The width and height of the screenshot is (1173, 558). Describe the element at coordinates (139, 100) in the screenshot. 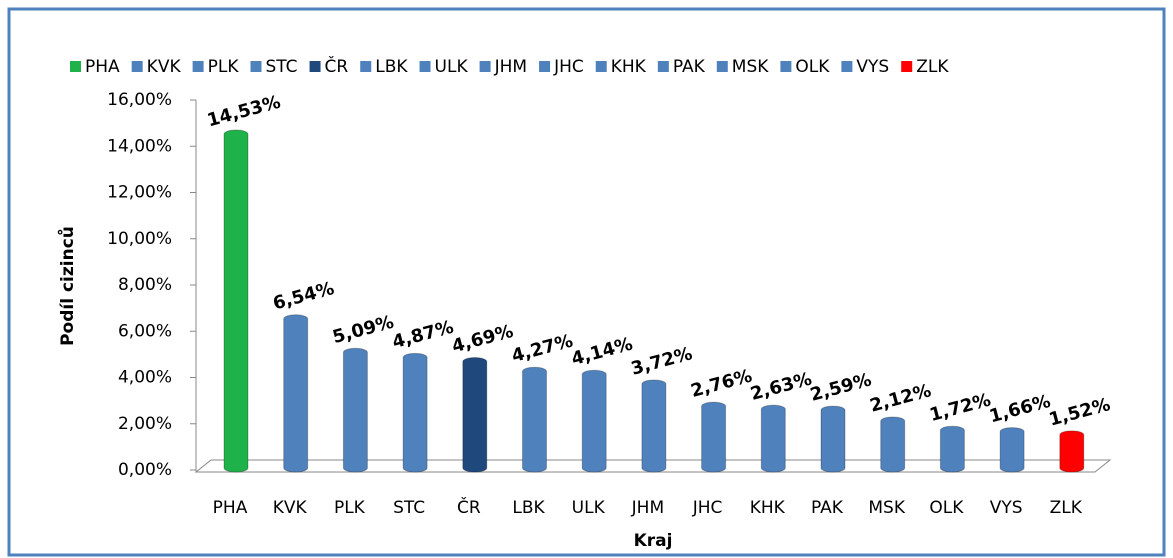

I see `y-tick-label: 16,00%` at that location.